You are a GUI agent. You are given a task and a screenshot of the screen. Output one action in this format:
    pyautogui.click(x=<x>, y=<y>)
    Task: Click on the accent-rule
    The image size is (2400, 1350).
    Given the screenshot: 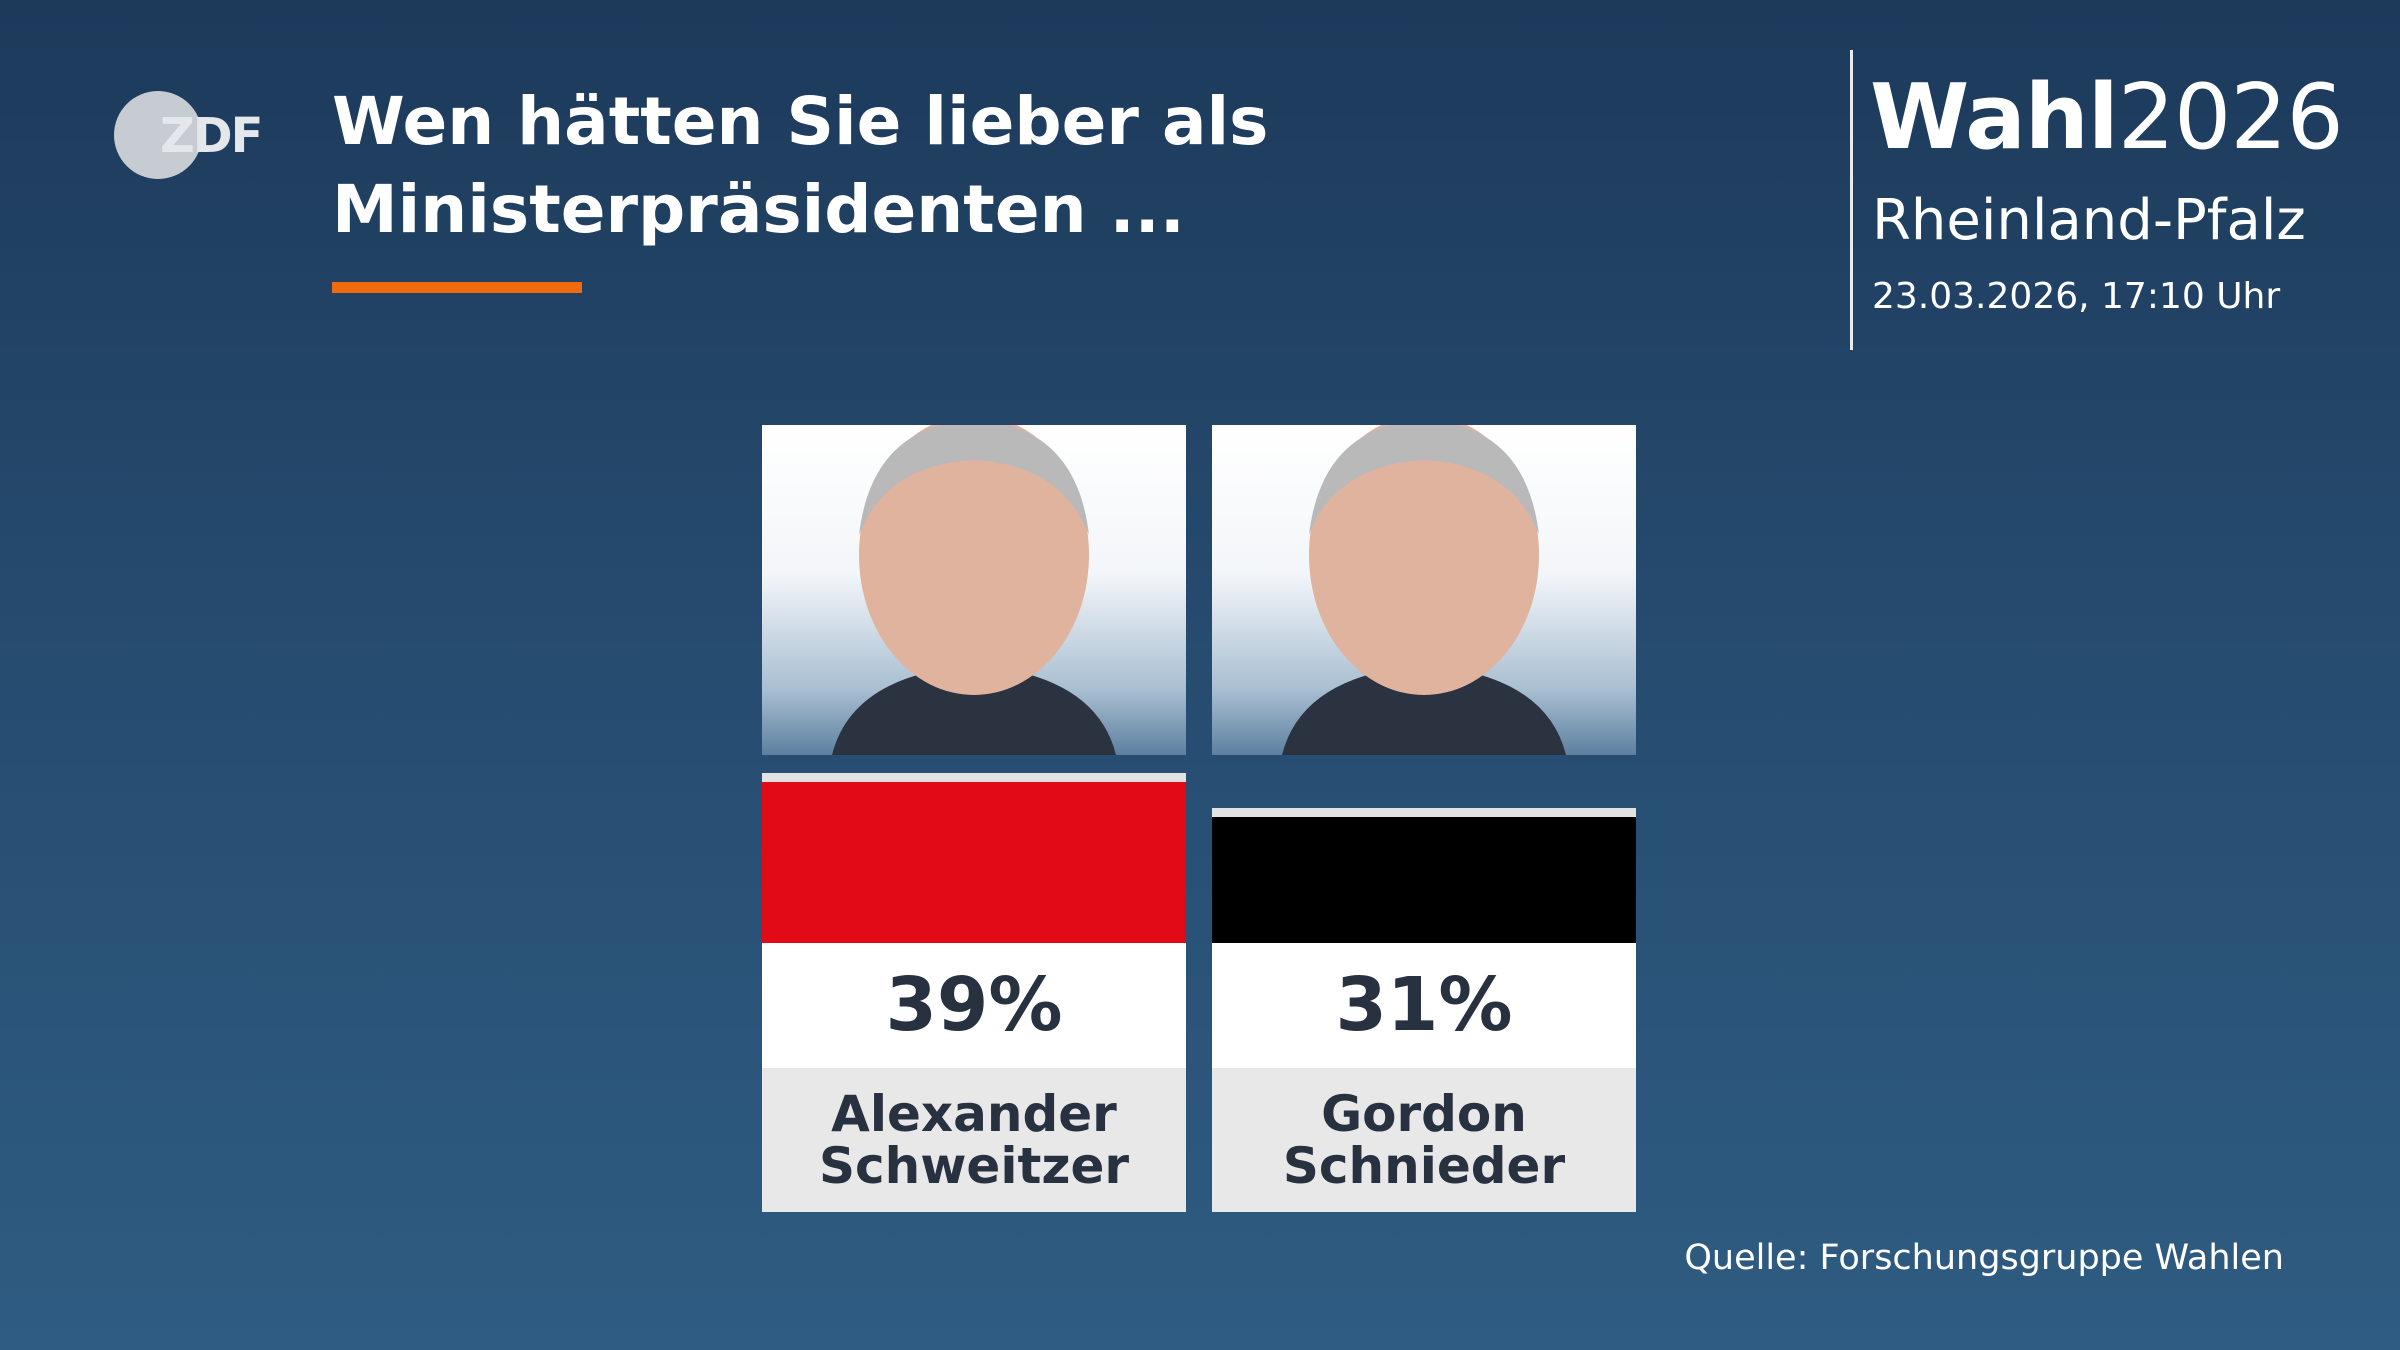 What is the action you would take?
    pyautogui.click(x=457, y=287)
    